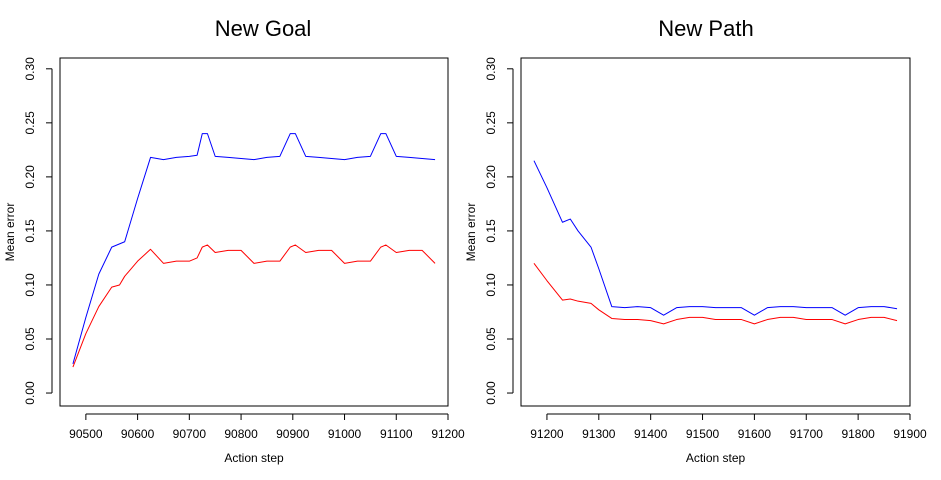 The width and height of the screenshot is (941, 480). What do you see at coordinates (910, 434) in the screenshot?
I see `x-tick-label: 91900` at bounding box center [910, 434].